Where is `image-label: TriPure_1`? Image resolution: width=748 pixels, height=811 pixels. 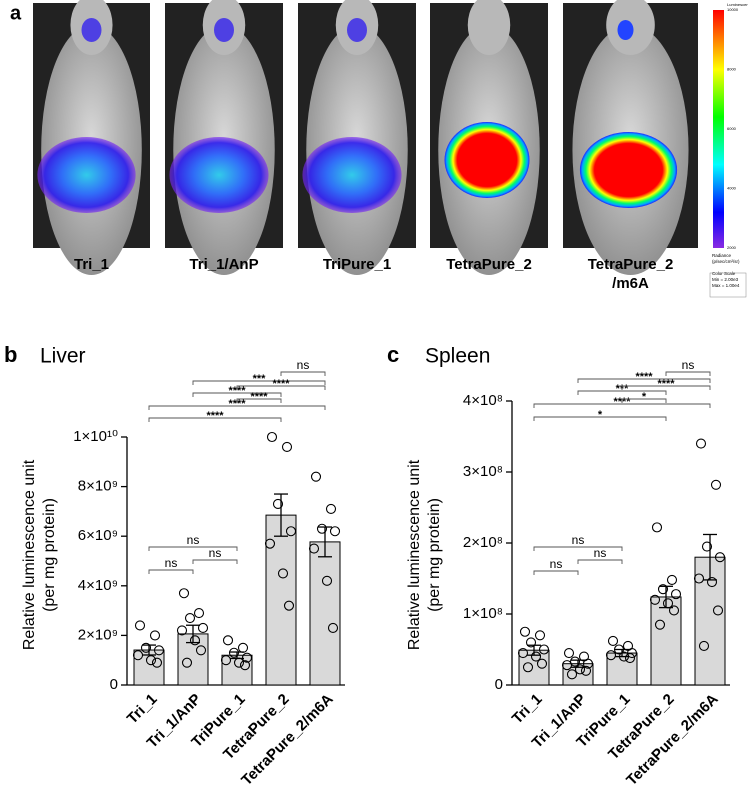
image-label: TriPure_1 is located at coordinates (357, 264).